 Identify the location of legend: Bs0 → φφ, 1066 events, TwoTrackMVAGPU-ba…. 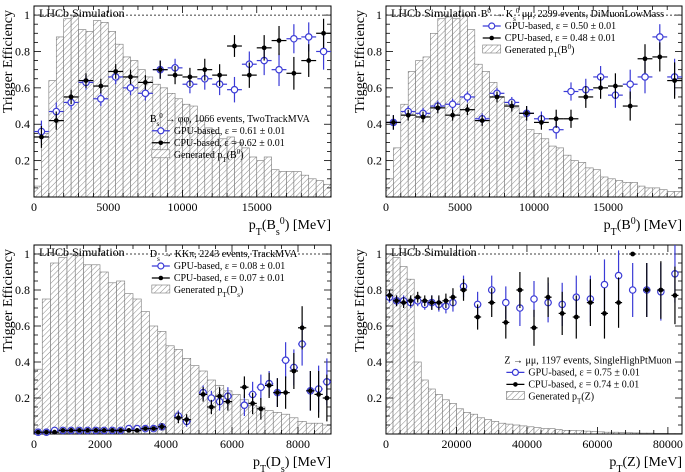
(230, 138).